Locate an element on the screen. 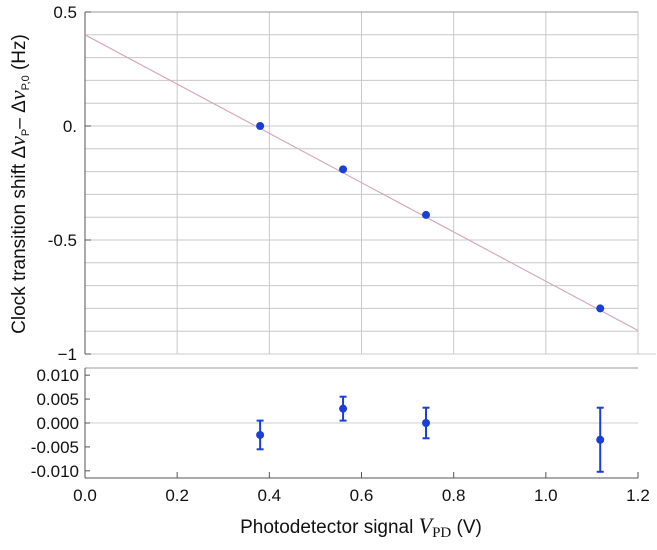 Image resolution: width=657 pixels, height=550 pixels. y-tick-label: 0.000 is located at coordinates (57, 423).